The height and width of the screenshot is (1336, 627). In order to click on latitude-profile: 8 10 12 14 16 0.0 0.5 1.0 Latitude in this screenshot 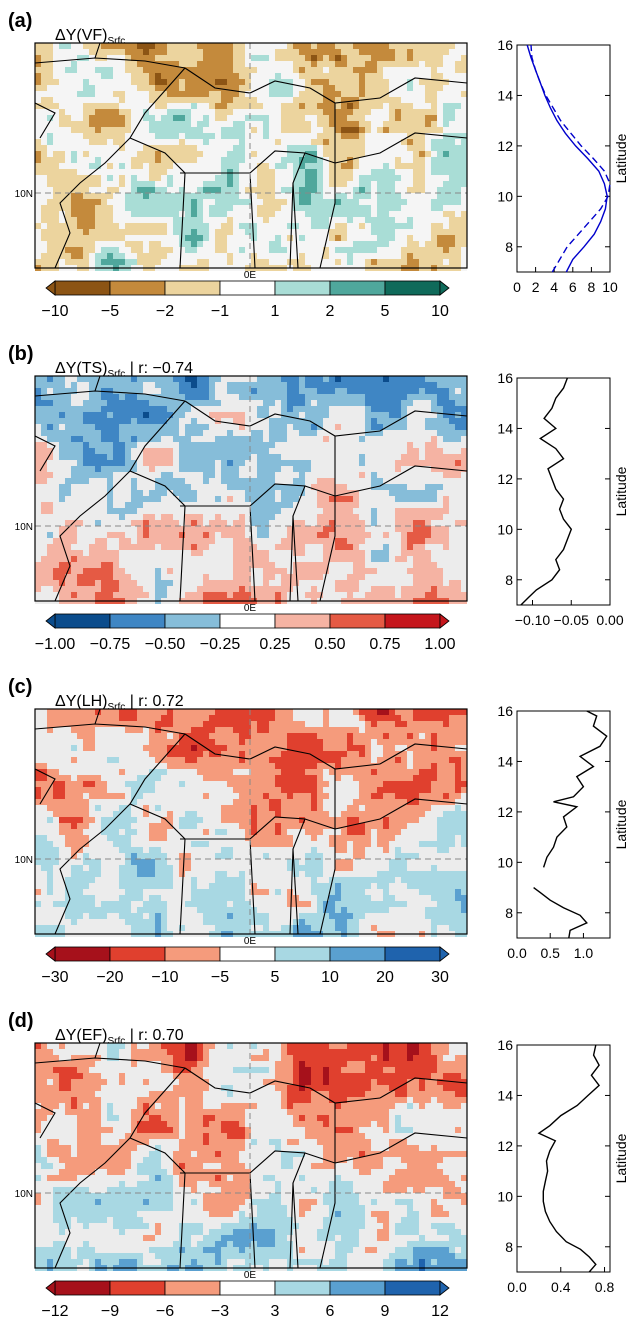, I will do `click(562, 832)`.